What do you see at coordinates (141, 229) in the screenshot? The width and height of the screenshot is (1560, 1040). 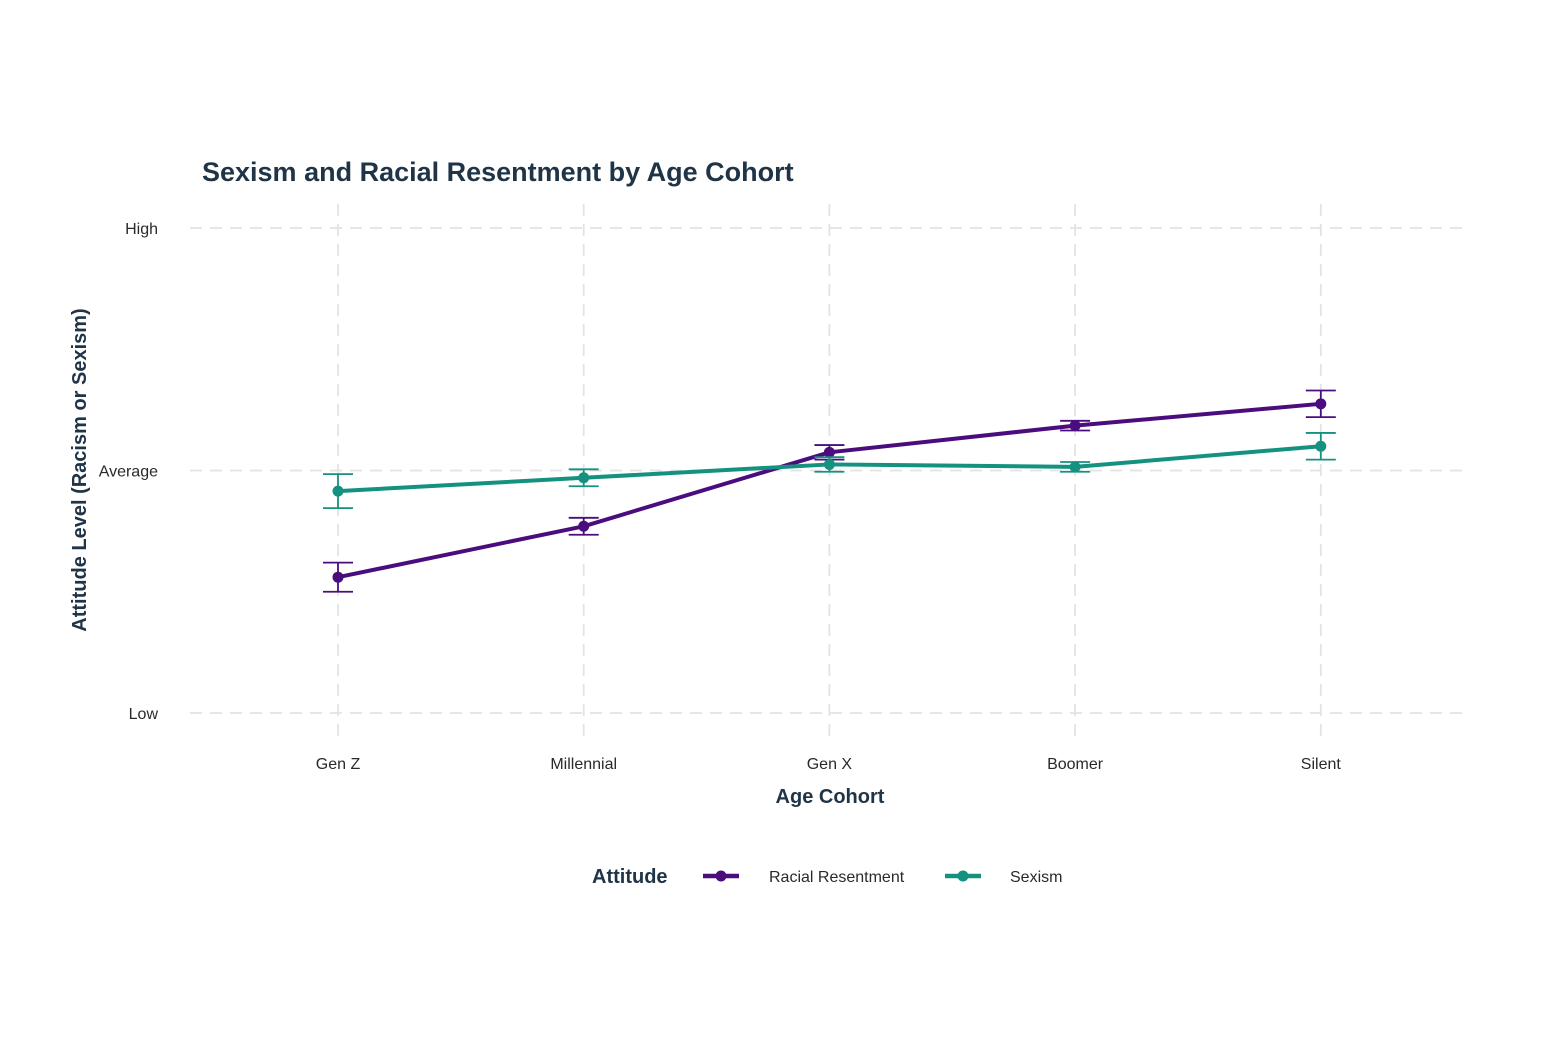 I see `y-tick-label: High` at bounding box center [141, 229].